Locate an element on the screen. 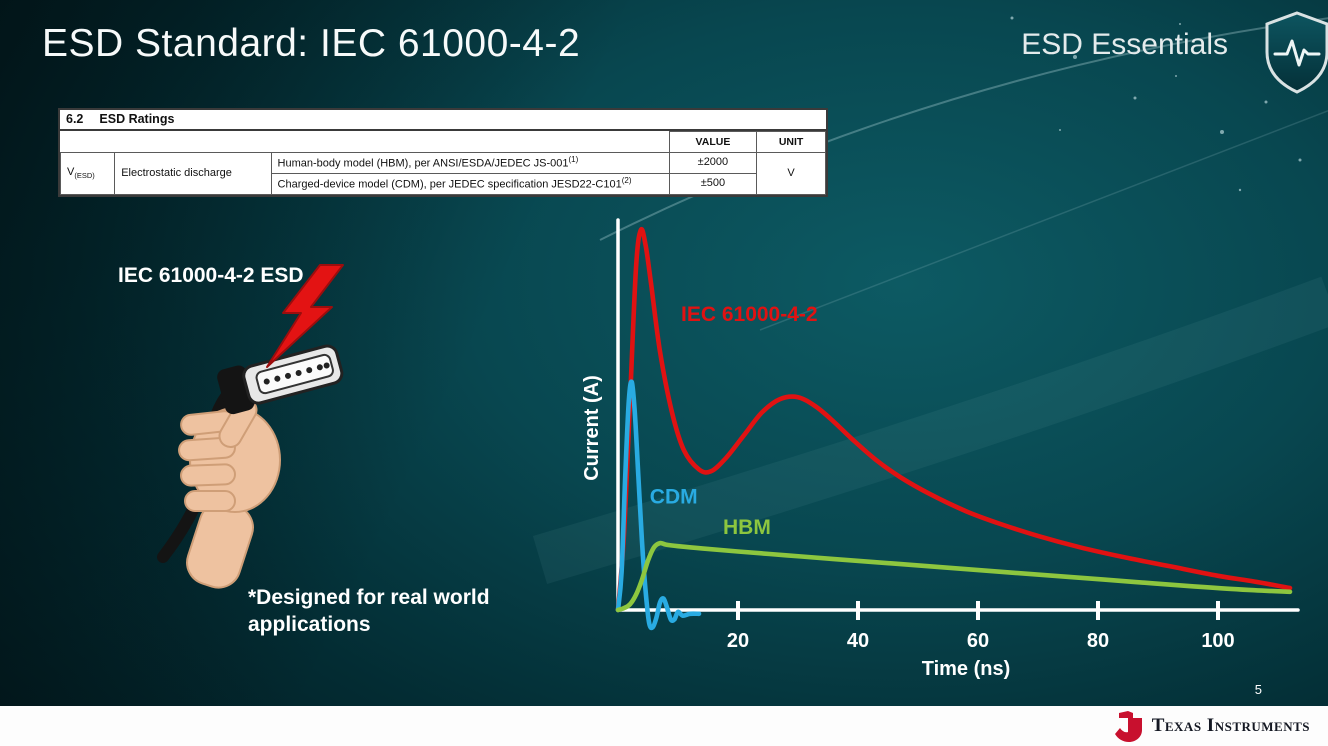 Image resolution: width=1328 pixels, height=746 pixels. hand is located at coordinates (229, 493).